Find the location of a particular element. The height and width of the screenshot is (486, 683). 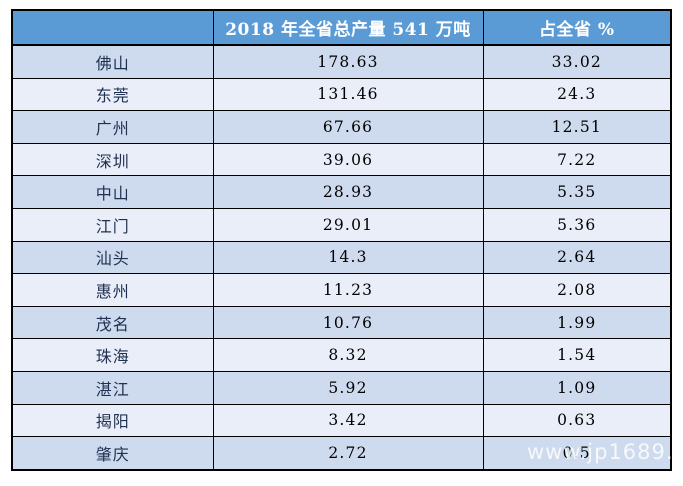

share-cell: 12.51 is located at coordinates (577, 127).